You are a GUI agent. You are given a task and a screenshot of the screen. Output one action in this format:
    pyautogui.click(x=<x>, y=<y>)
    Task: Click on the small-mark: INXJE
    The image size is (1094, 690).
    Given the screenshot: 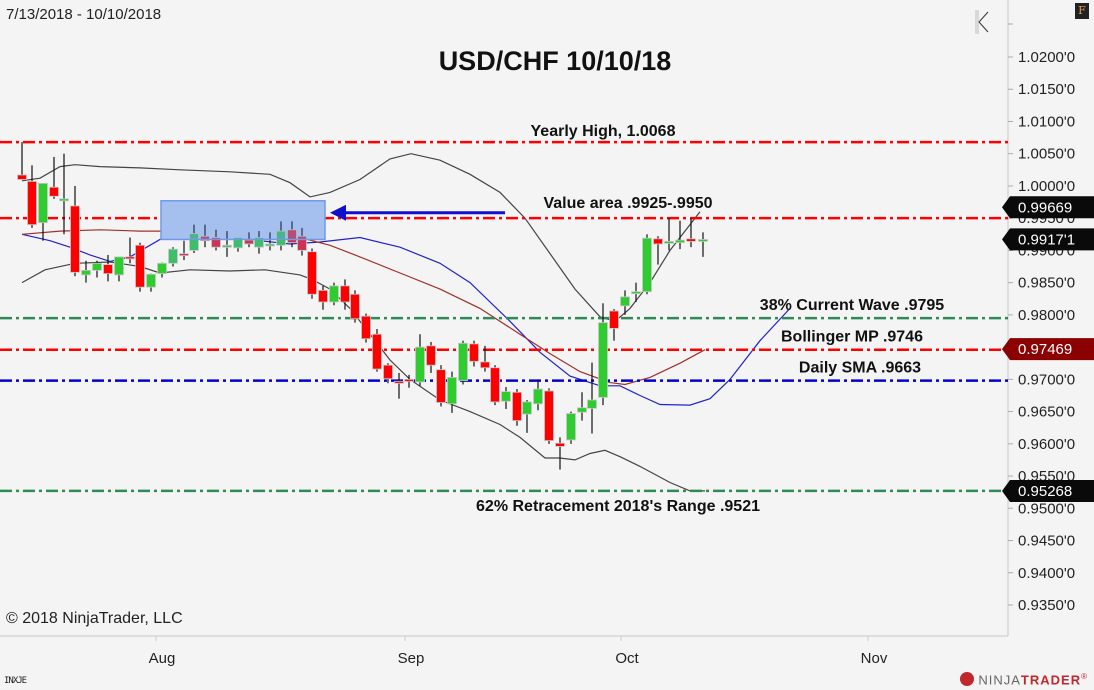 What is the action you would take?
    pyautogui.click(x=15, y=681)
    